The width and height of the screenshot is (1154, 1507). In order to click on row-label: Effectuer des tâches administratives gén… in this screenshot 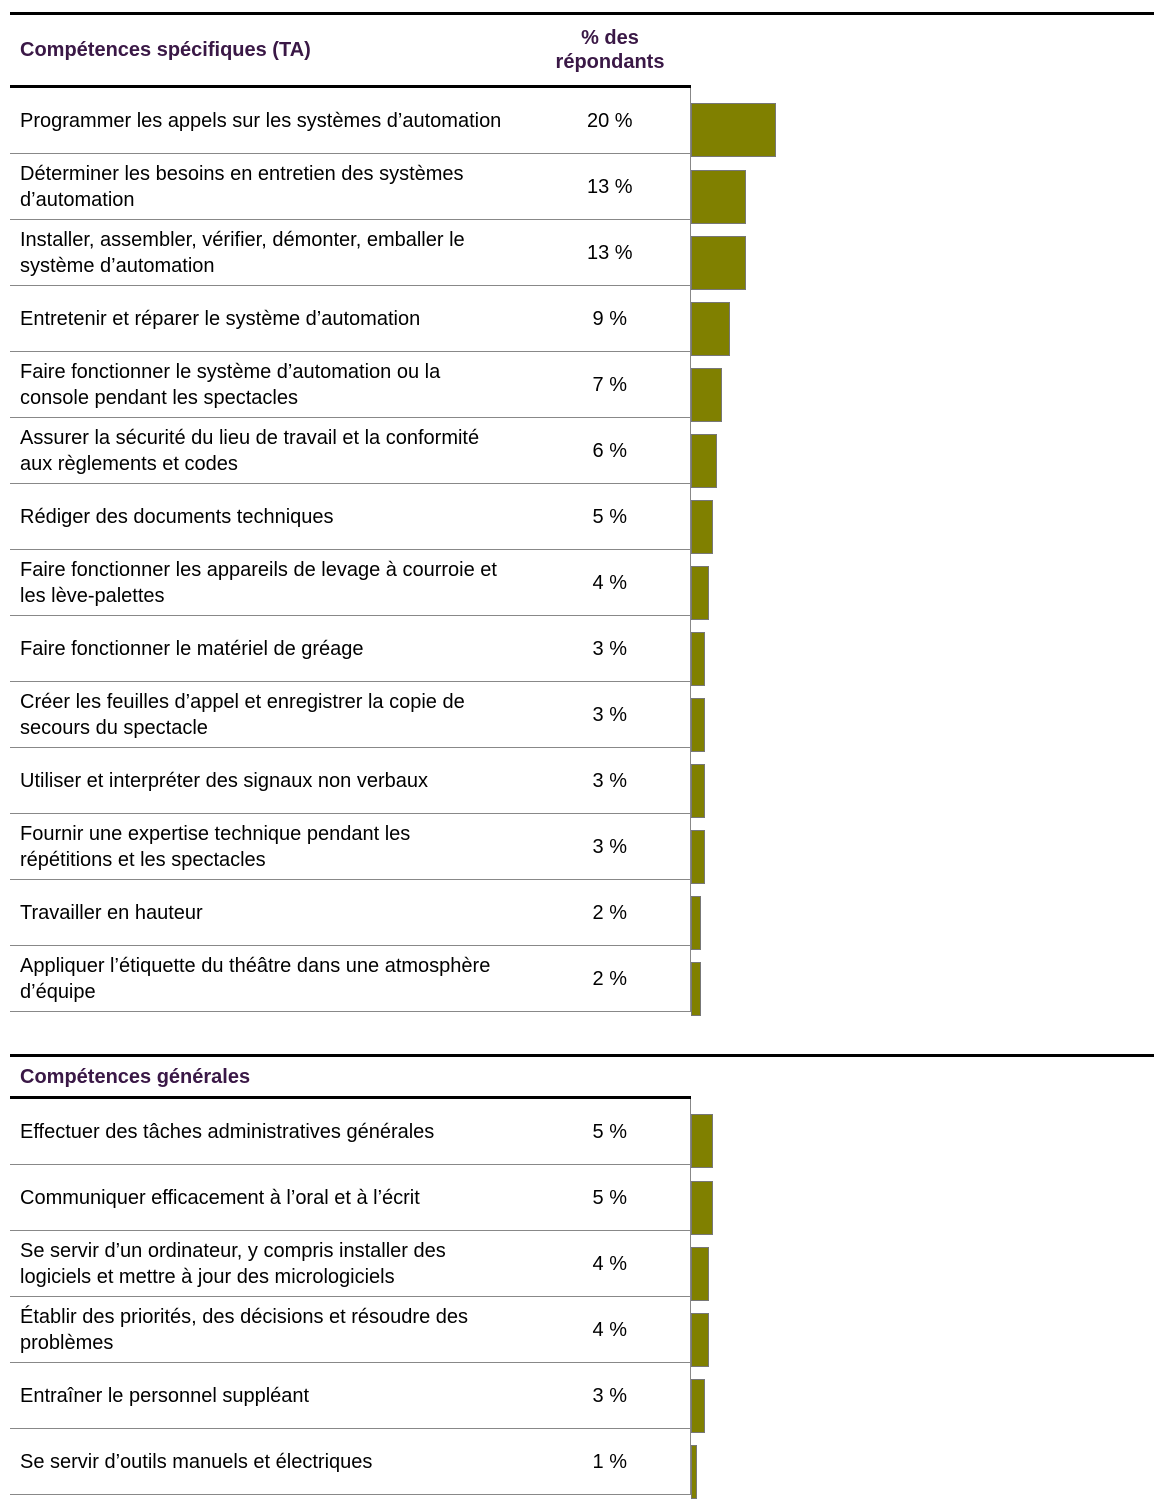, I will do `click(270, 1131)`.